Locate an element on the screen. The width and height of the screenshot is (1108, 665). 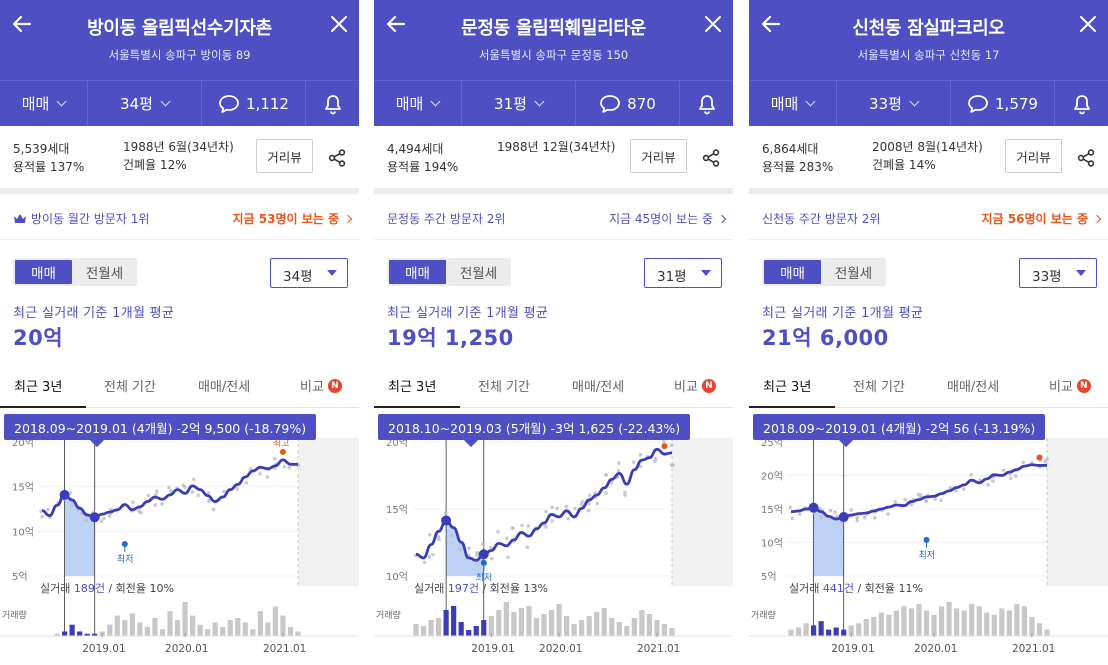
complex-info: 4,494세대 용적률 194% 1988년 12월(34년차) 거리뷰 is located at coordinates (553, 157).